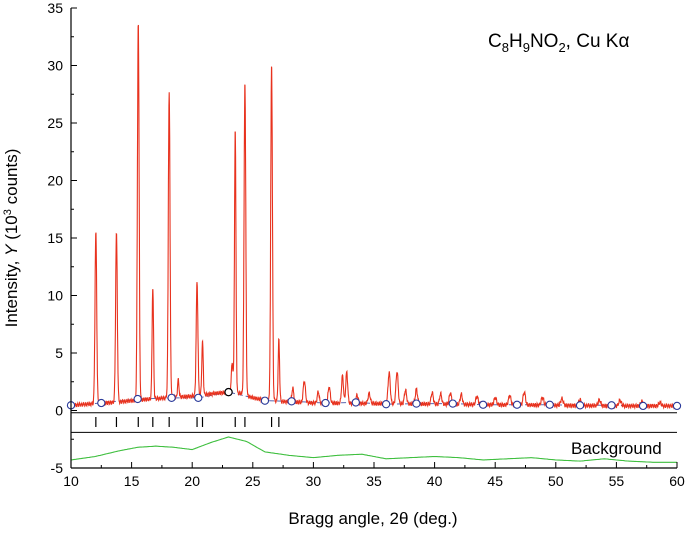 Image resolution: width=685 pixels, height=536 pixels. I want to click on x-tick-label: 55, so click(617, 481).